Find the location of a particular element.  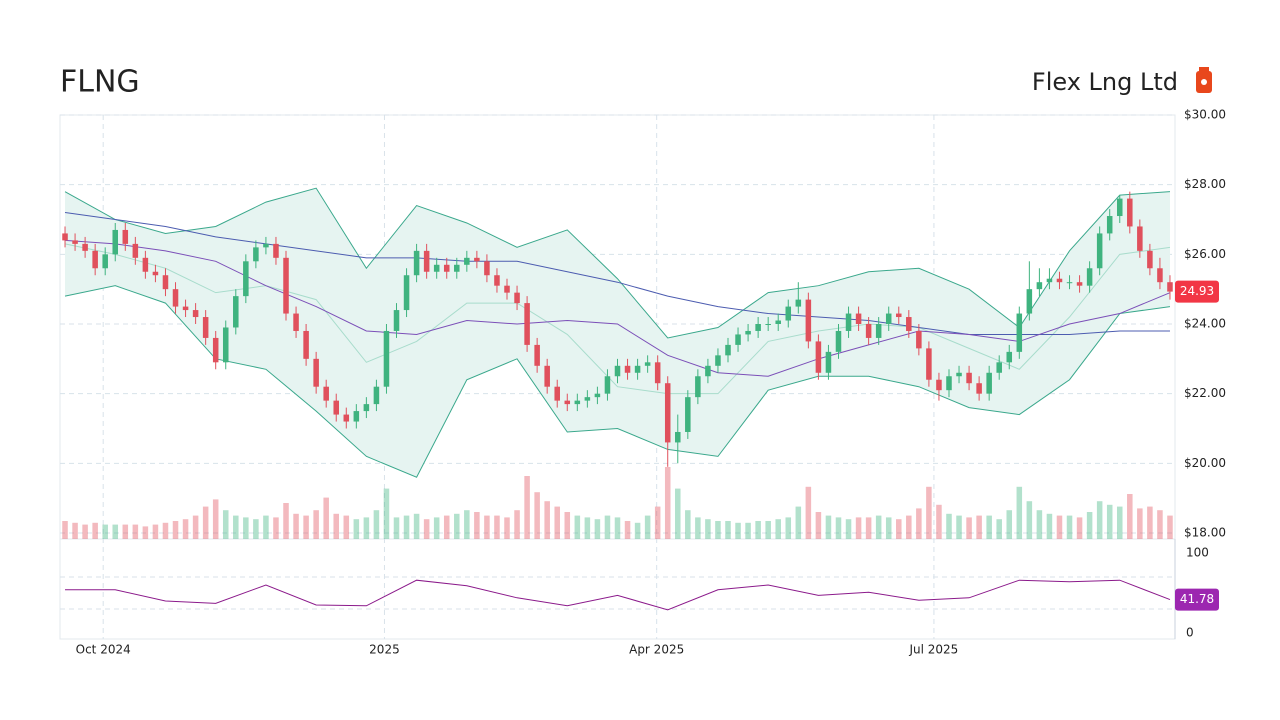

y-tick-label: $24.00 is located at coordinates (1205, 324).